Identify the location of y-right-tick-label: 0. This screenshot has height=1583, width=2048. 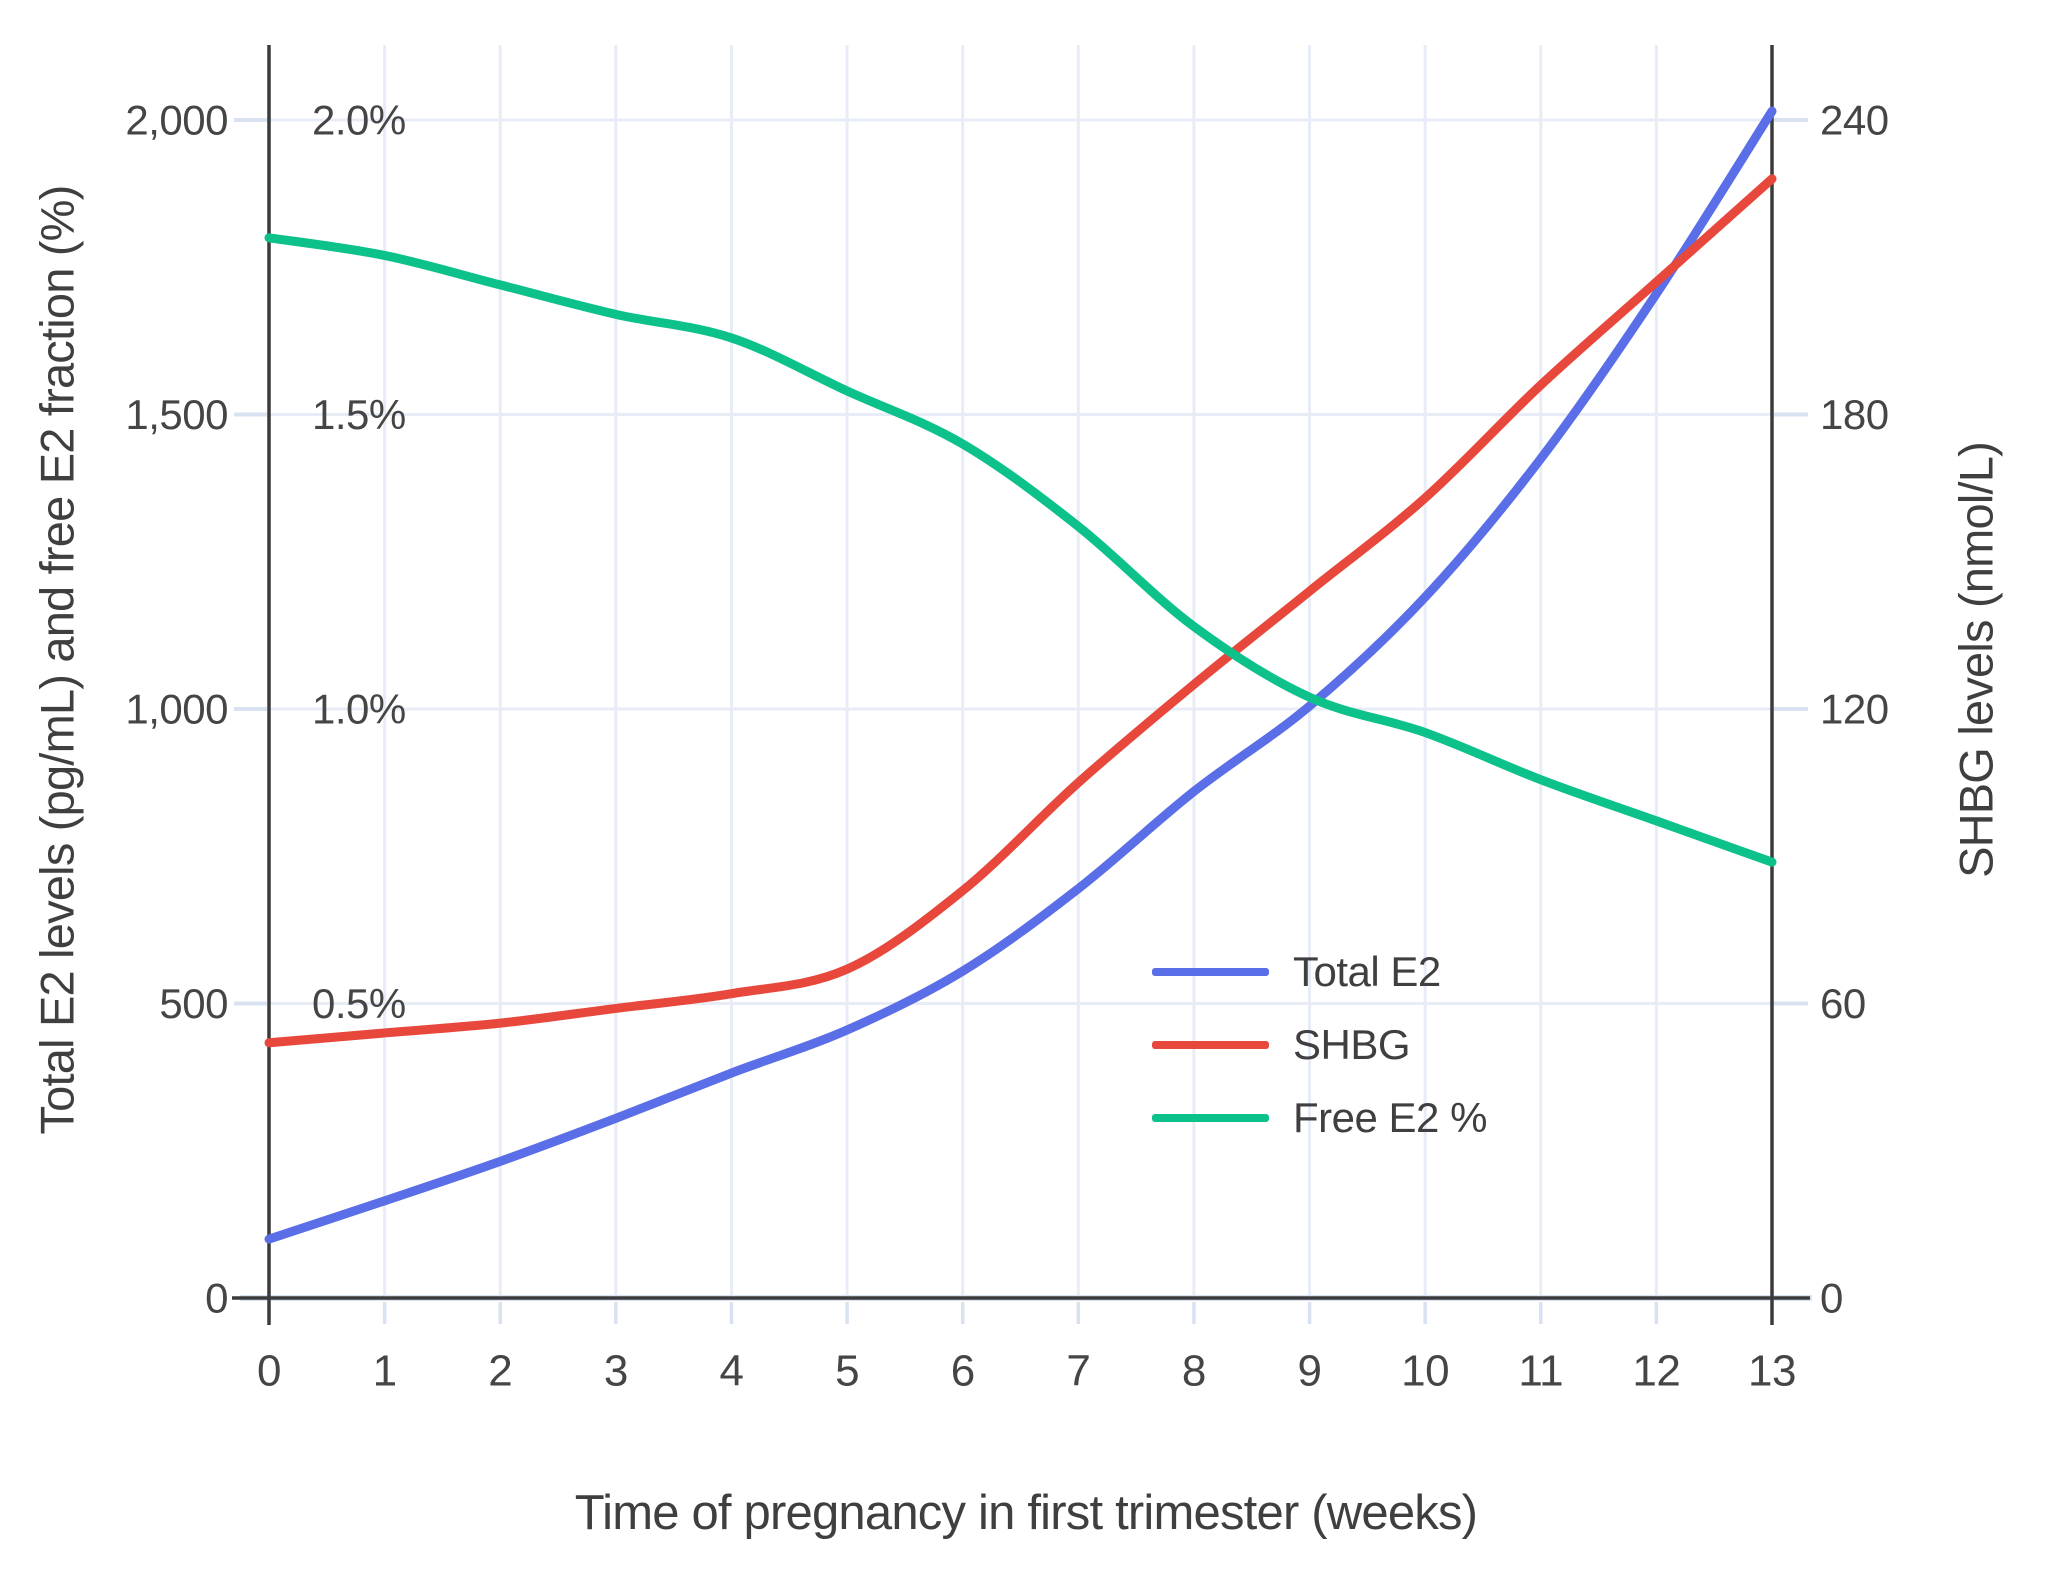
(1831, 1298).